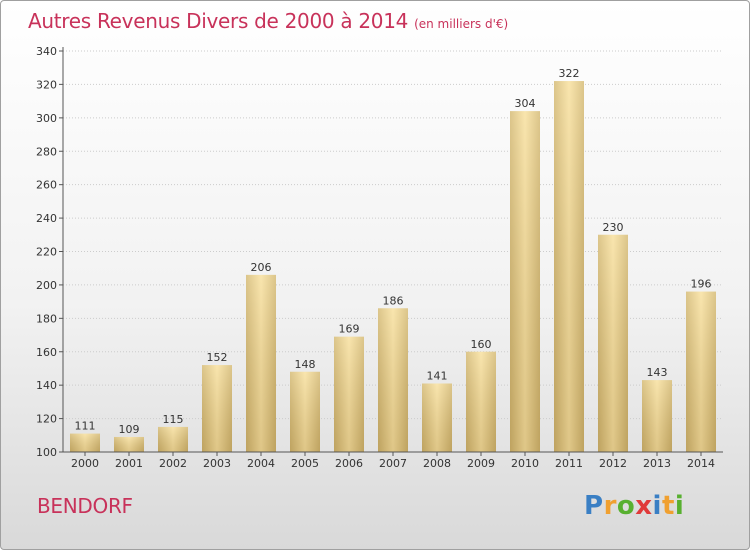  What do you see at coordinates (349, 463) in the screenshot?
I see `x-tick-label: 2006` at bounding box center [349, 463].